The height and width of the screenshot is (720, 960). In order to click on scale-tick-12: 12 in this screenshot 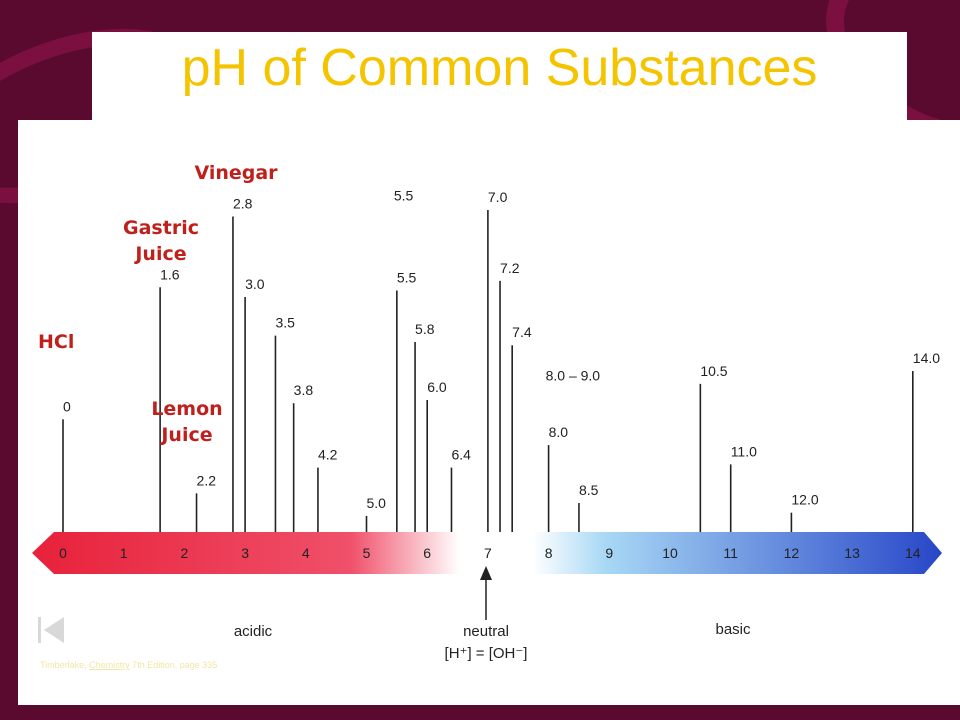, I will do `click(792, 553)`.